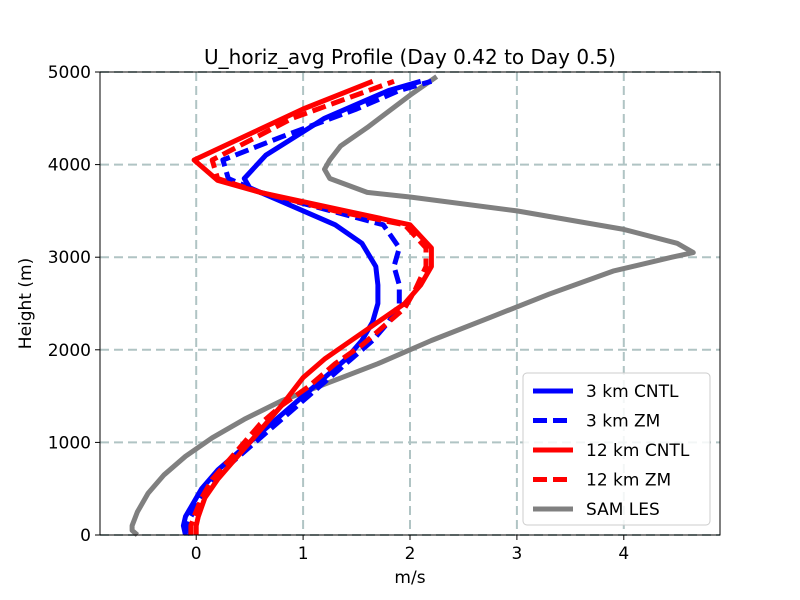 The image size is (800, 600). Describe the element at coordinates (69, 443) in the screenshot. I see `y-tick-label: 1000` at that location.